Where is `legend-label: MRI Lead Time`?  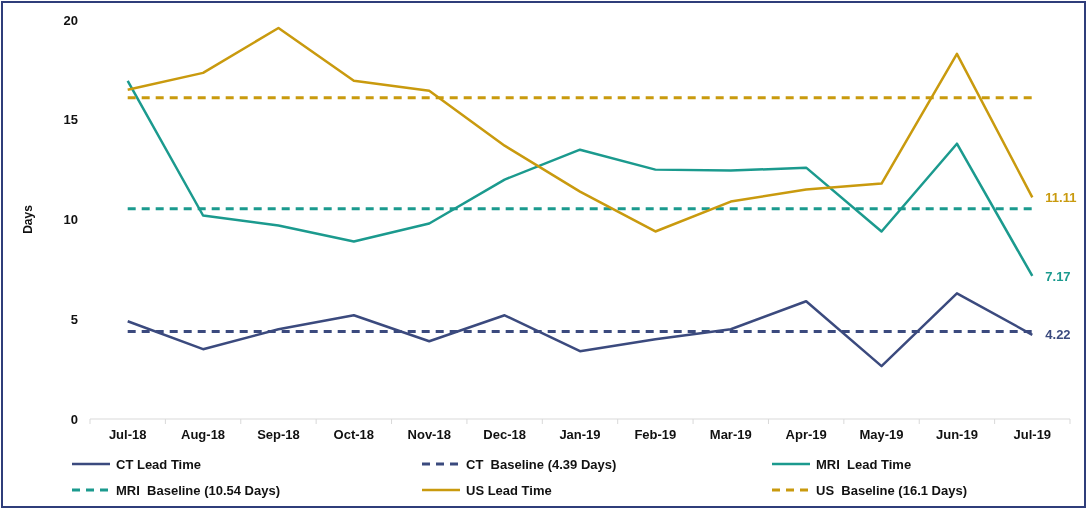
legend-label: MRI Lead Time is located at coordinates (864, 464).